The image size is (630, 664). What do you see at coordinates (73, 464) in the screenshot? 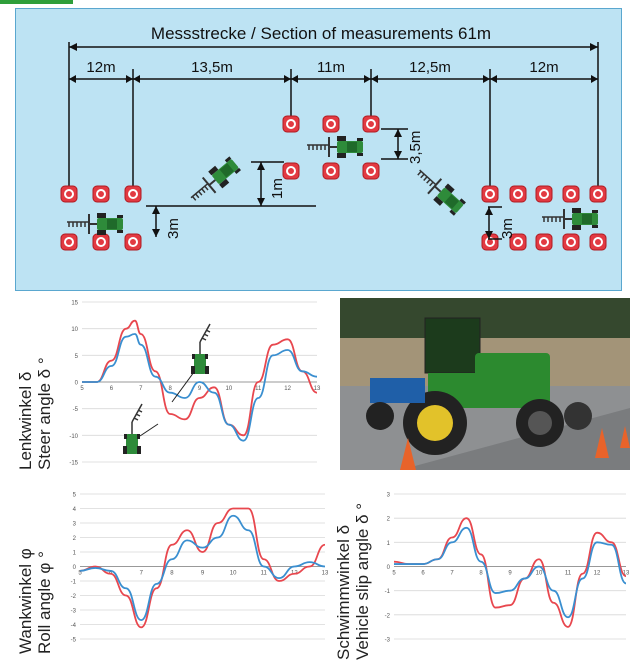
I see `y-tick-label: -15` at bounding box center [73, 464].